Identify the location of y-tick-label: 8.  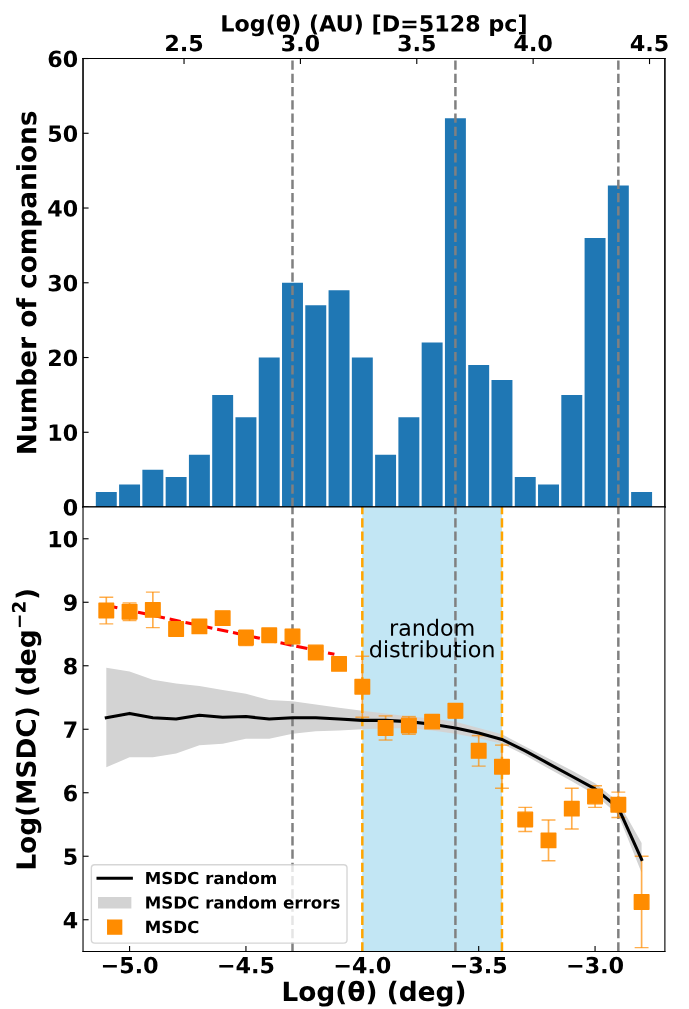
(70, 666).